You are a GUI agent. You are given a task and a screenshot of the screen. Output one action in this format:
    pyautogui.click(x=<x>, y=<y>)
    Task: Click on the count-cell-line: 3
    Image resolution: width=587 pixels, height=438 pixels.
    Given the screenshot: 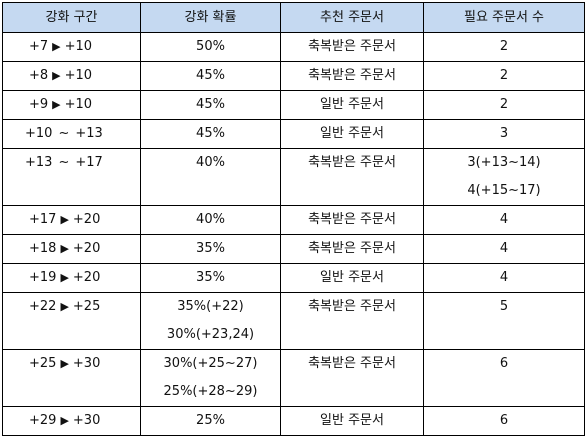 What is the action you would take?
    pyautogui.click(x=504, y=133)
    